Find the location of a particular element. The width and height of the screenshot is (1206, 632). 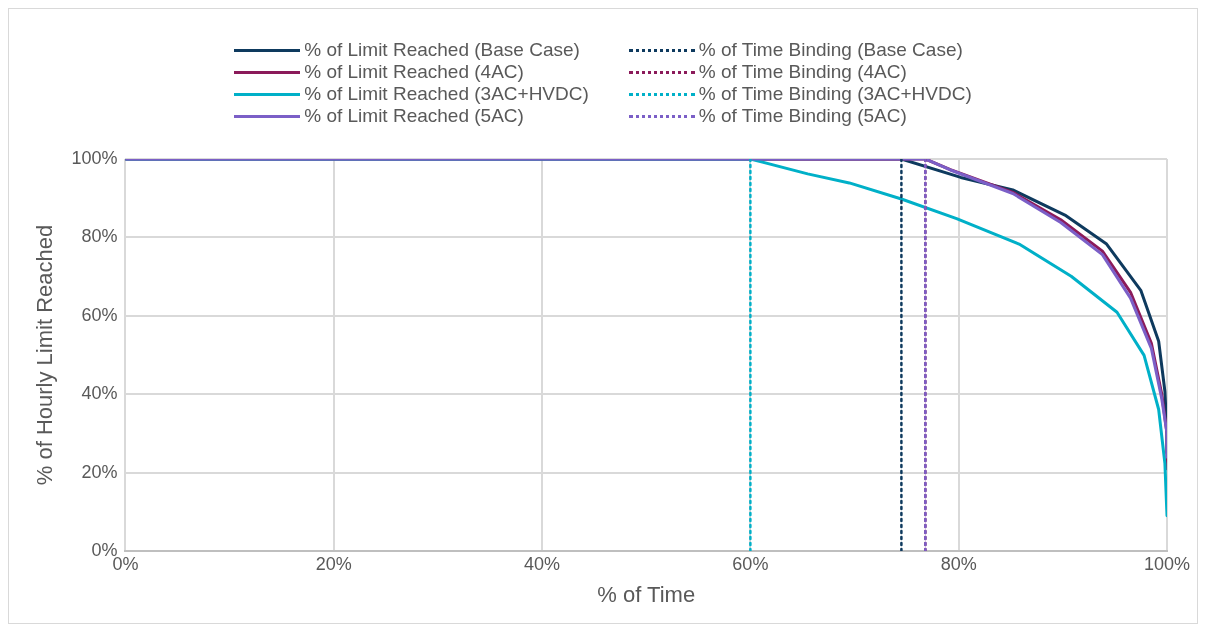

y-tick-label: 100% is located at coordinates (94, 157).